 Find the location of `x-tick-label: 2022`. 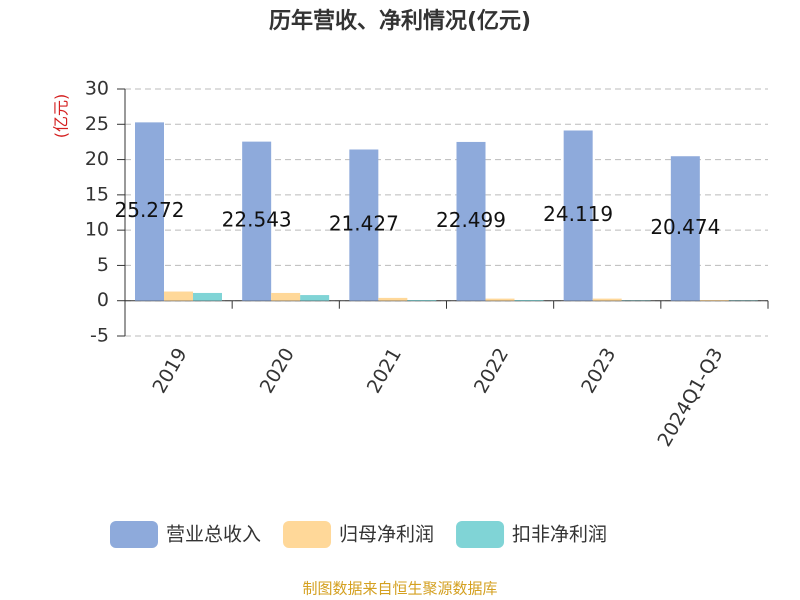

x-tick-label: 2022 is located at coordinates (491, 370).